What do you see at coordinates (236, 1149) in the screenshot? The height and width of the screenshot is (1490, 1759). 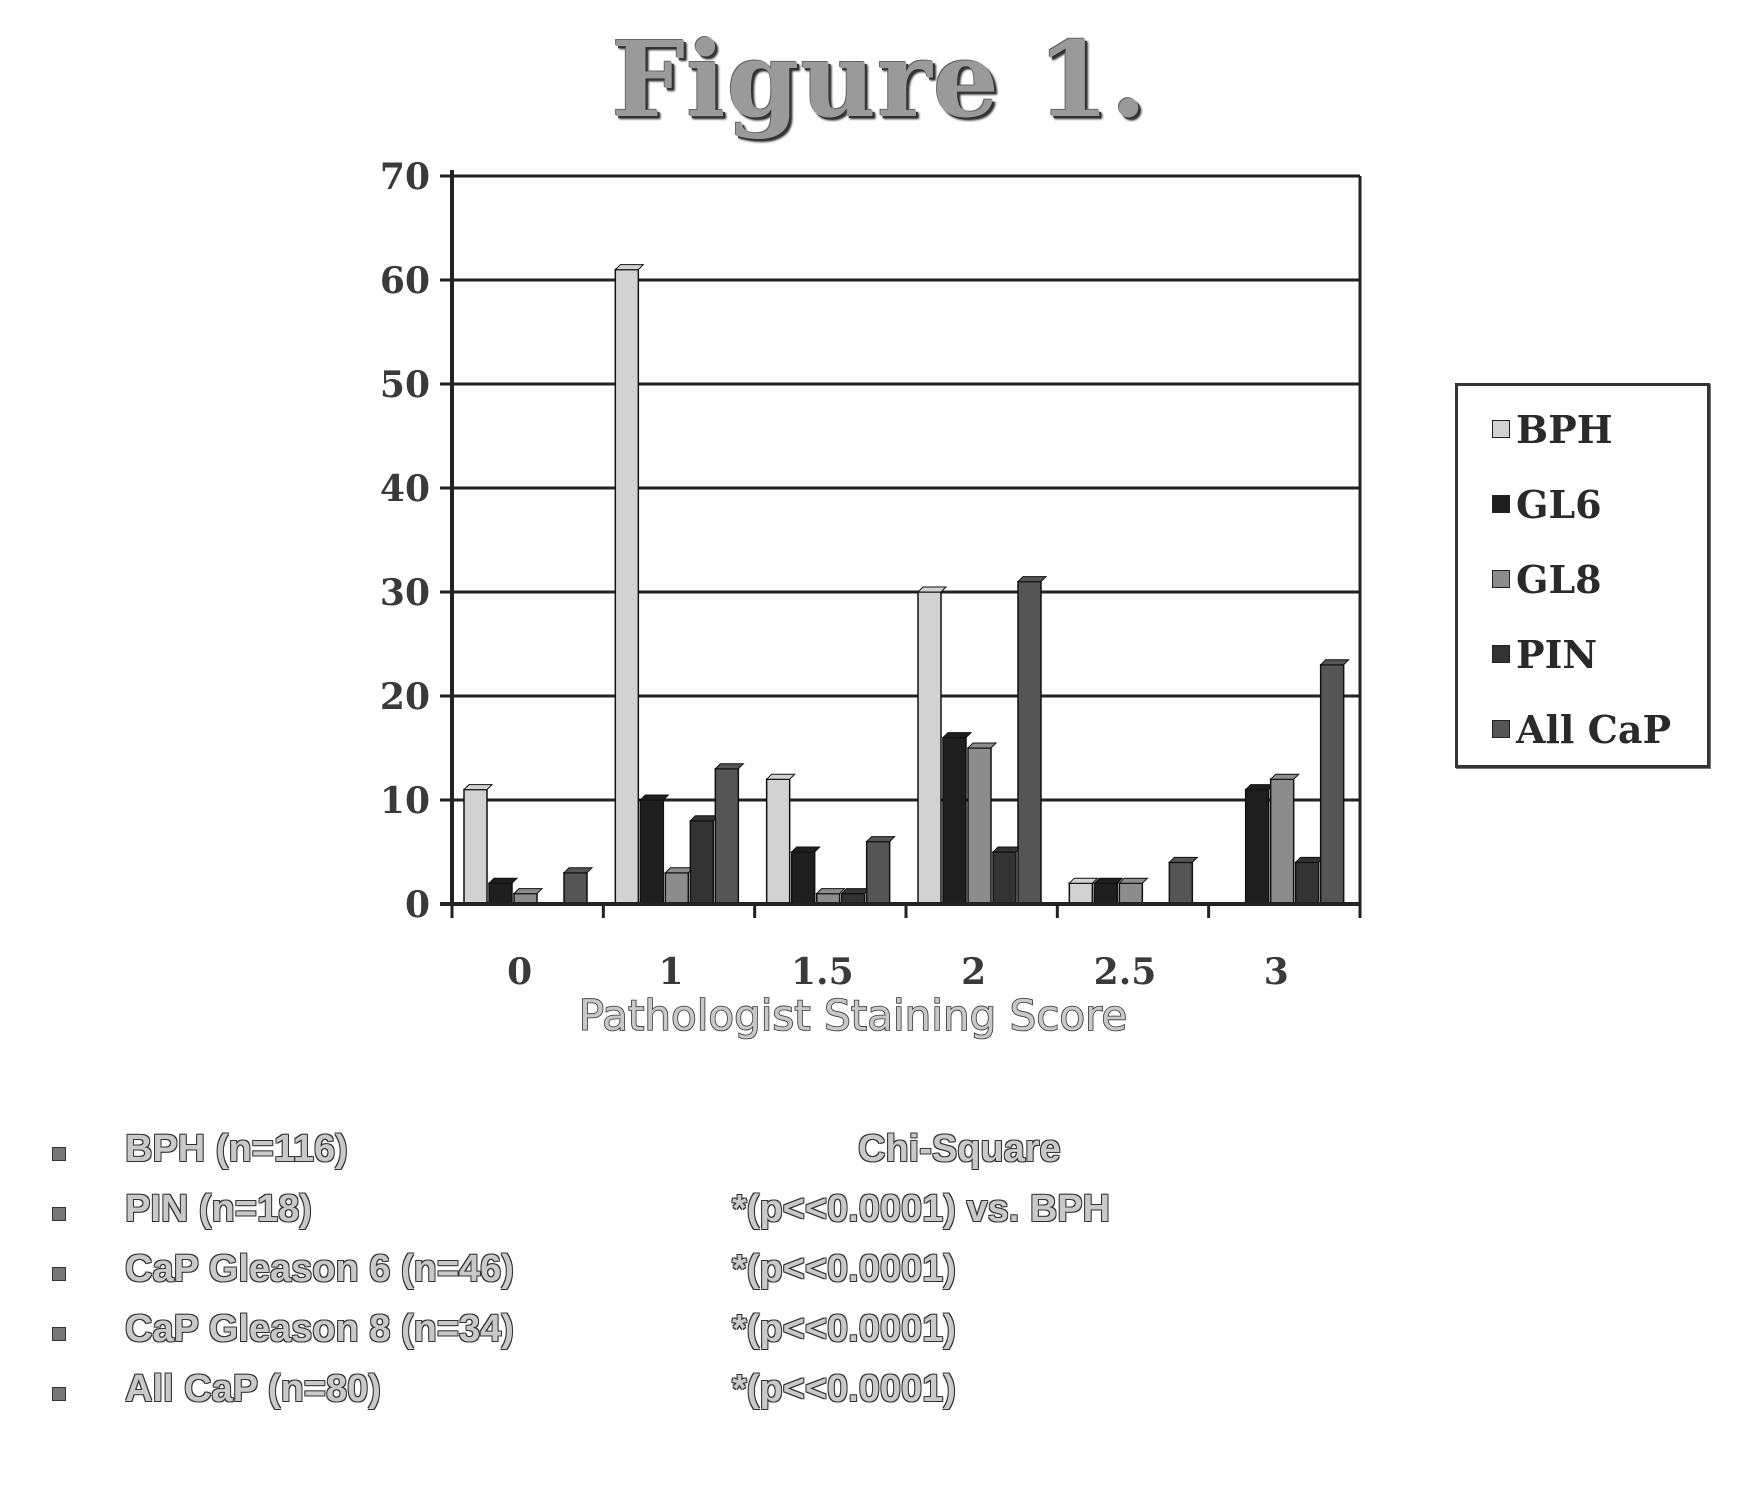 I see `note-group-bph: BPH (n=116)` at bounding box center [236, 1149].